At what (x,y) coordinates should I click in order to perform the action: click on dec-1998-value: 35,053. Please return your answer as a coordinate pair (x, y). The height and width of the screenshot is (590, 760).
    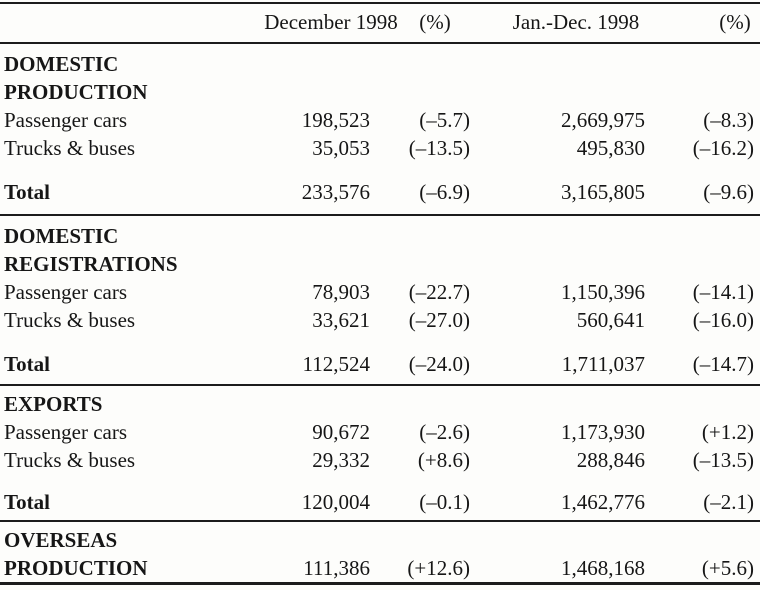
    Looking at the image, I should click on (341, 148).